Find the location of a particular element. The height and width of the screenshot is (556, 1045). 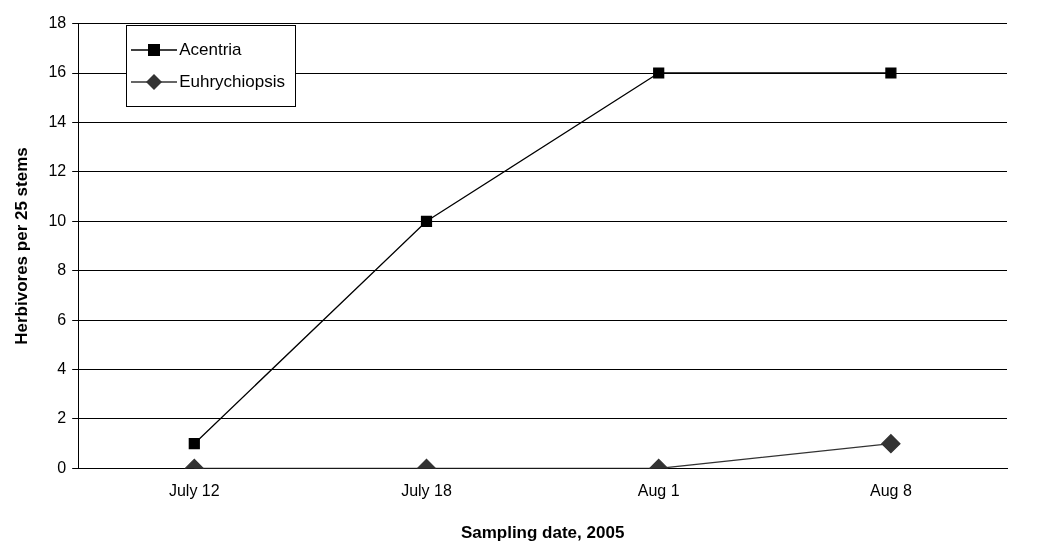

x-tick-label: July 12 is located at coordinates (194, 491).